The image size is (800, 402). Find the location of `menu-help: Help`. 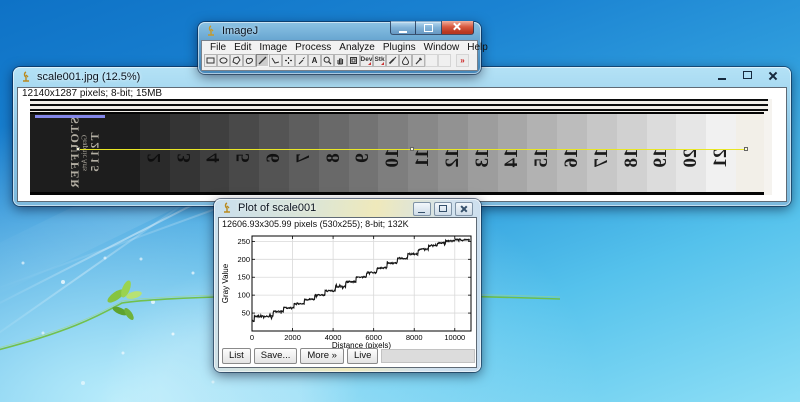

menu-help: Help is located at coordinates (477, 47).